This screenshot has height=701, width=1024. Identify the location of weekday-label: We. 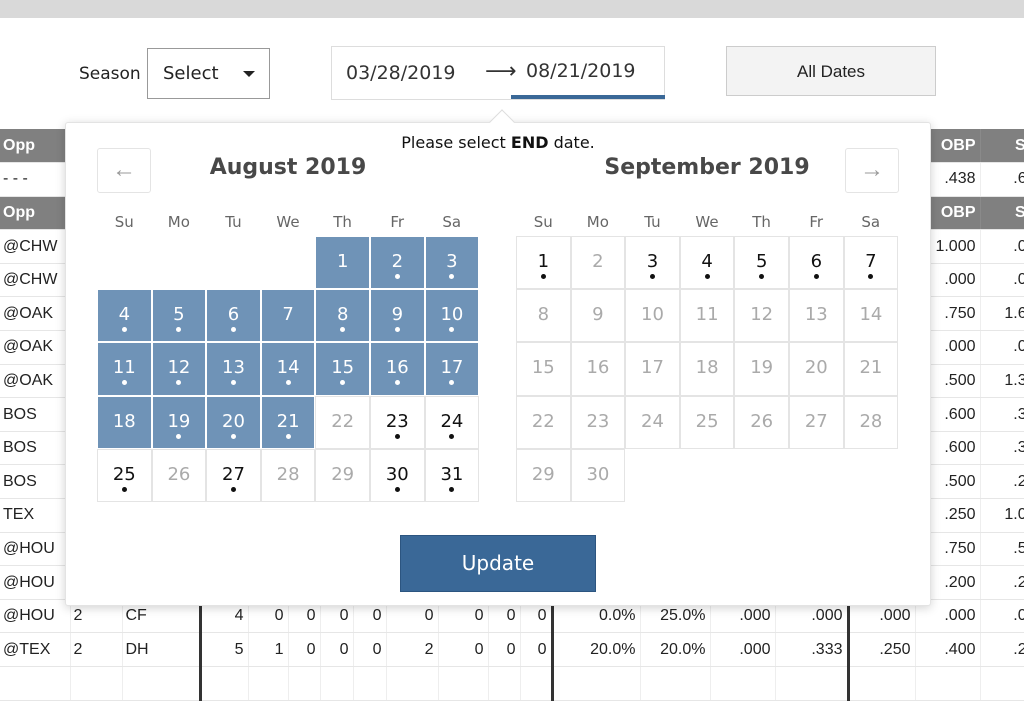
(707, 222).